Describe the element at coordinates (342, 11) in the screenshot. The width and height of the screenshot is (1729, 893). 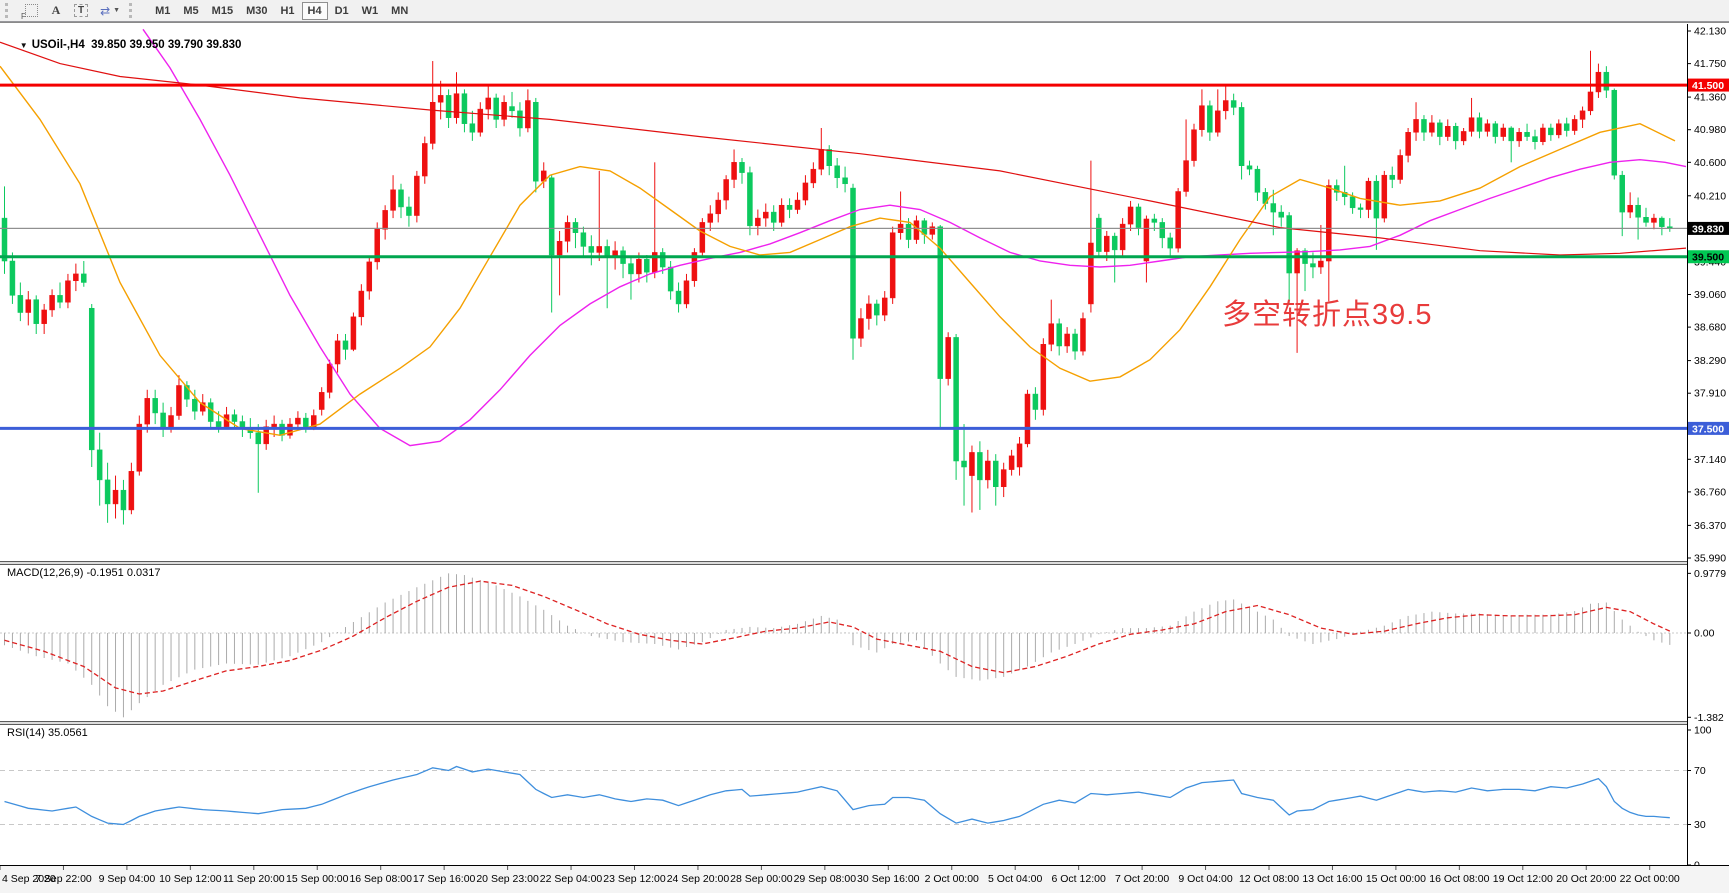
I see `tf-button-d1: D1` at that location.